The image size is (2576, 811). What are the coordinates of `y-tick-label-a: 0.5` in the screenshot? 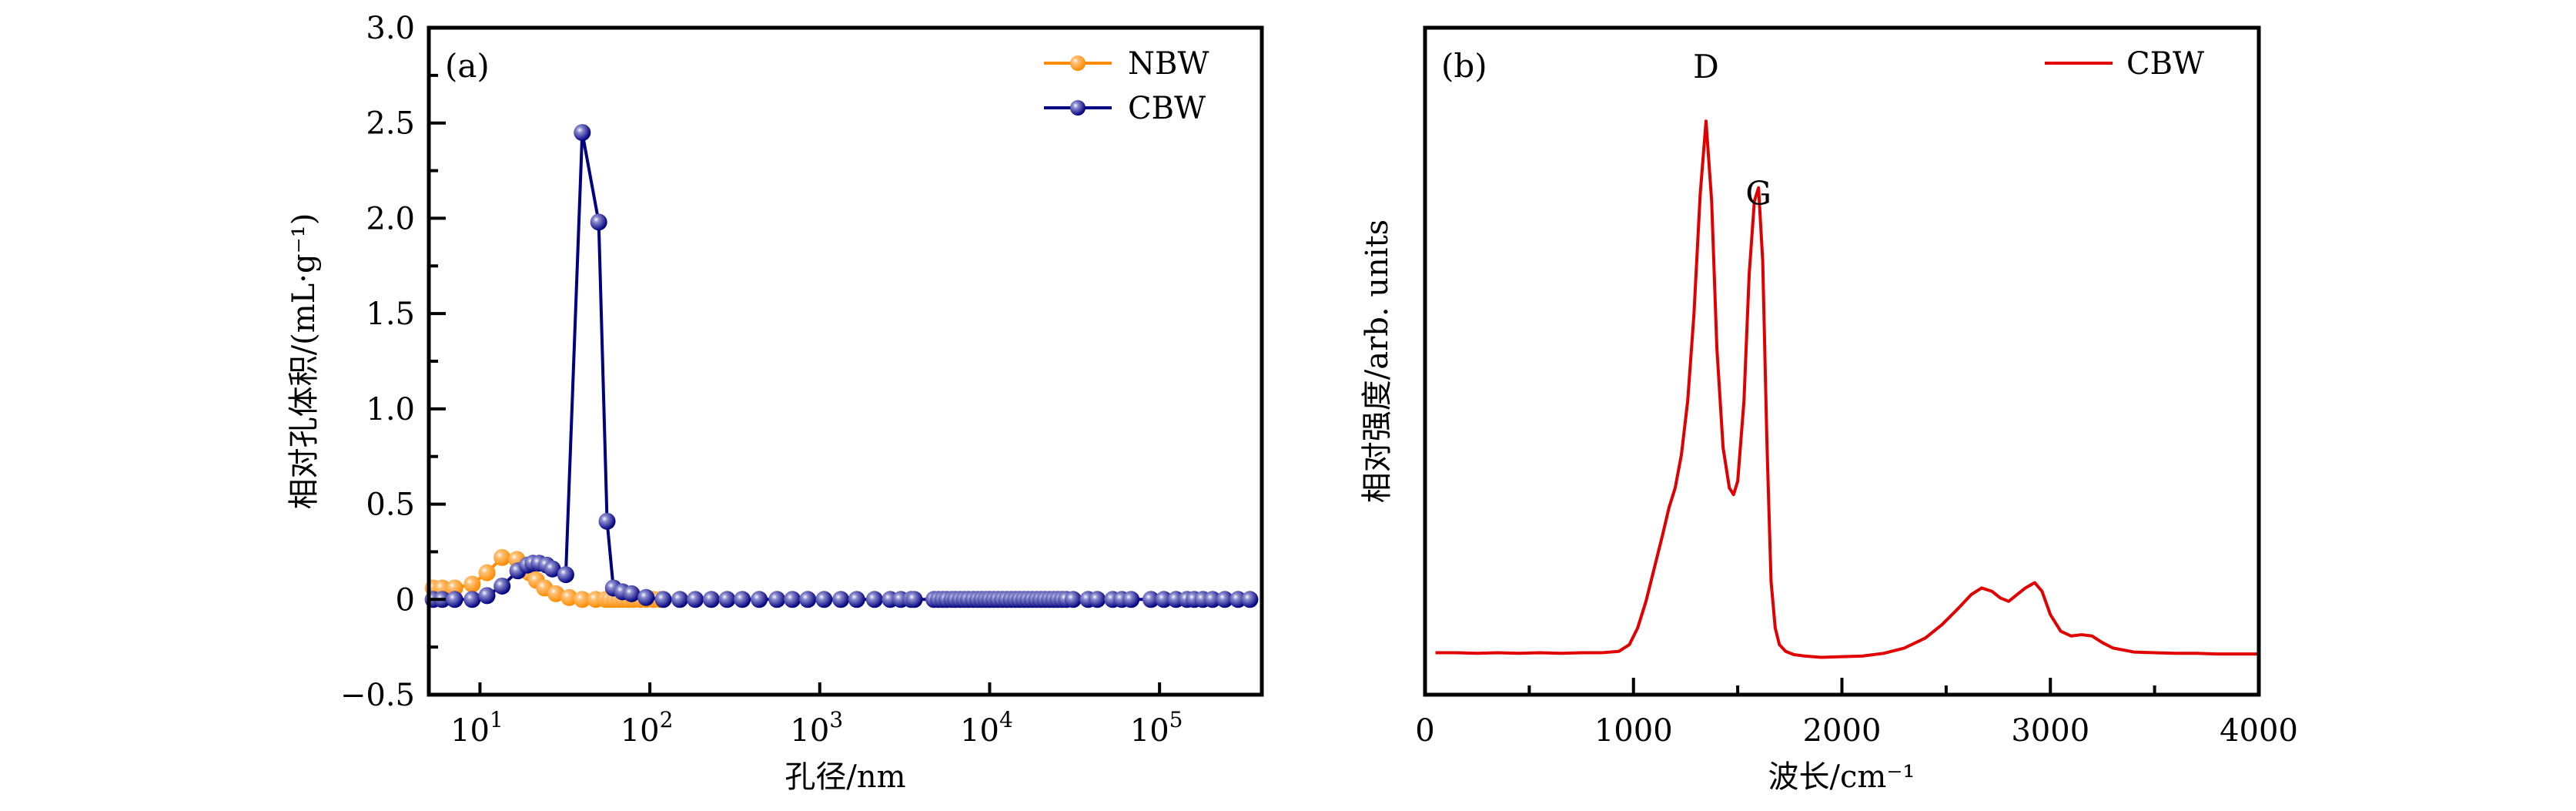 It's located at (391, 506).